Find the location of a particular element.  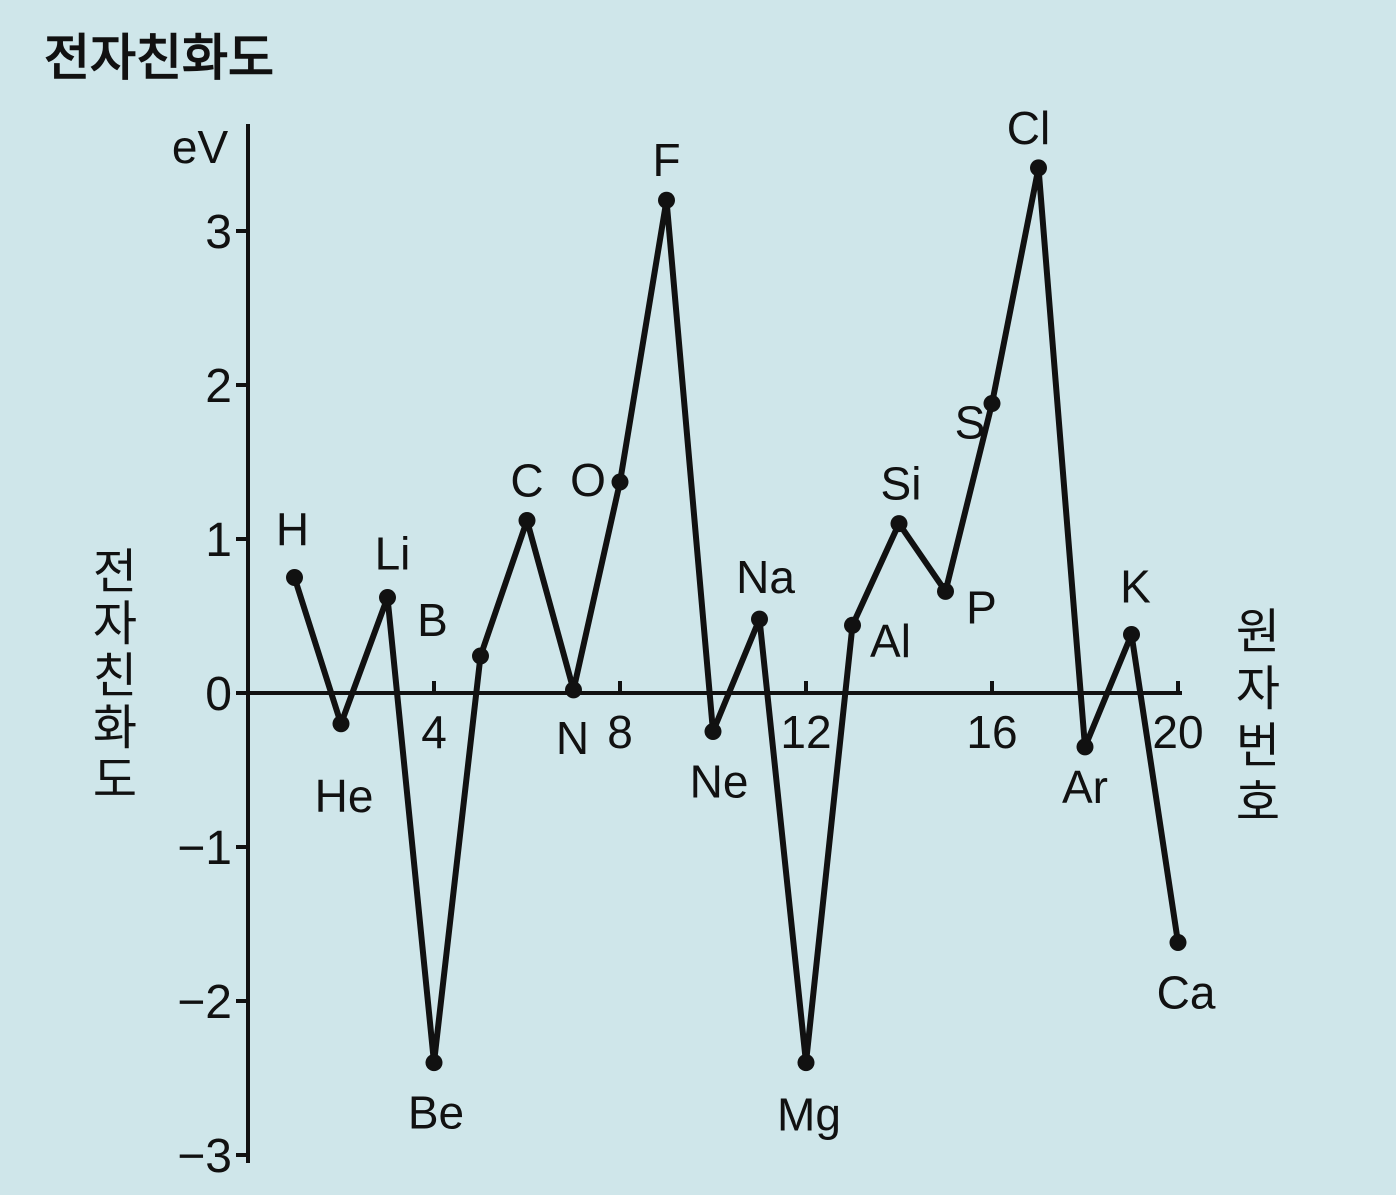

point-label-H: H is located at coordinates (292, 530).